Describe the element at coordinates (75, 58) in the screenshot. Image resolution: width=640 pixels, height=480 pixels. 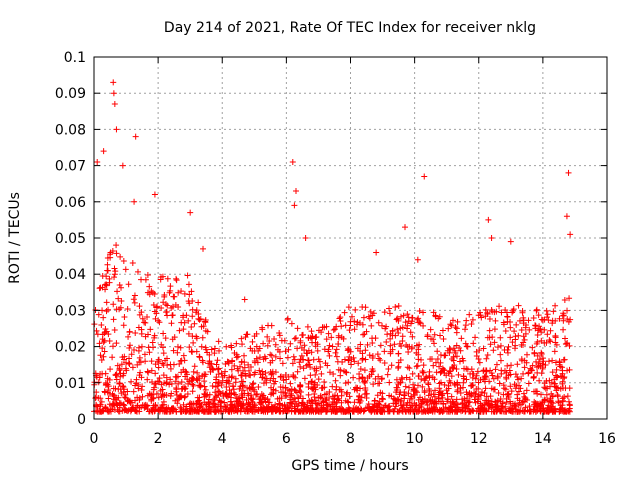
I see `y-tick-label: 0.1` at that location.